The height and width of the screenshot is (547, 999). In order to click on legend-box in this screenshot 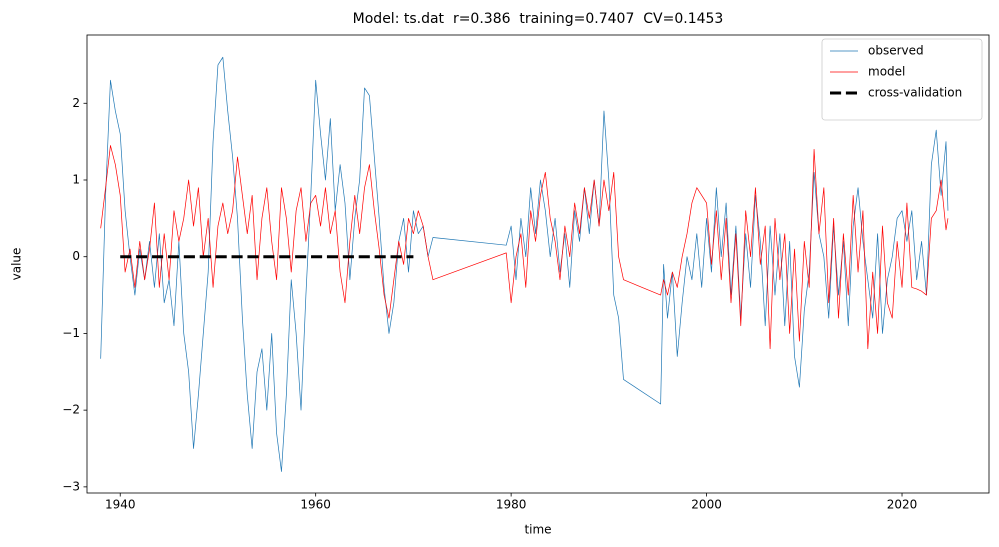, I will do `click(902, 79)`.